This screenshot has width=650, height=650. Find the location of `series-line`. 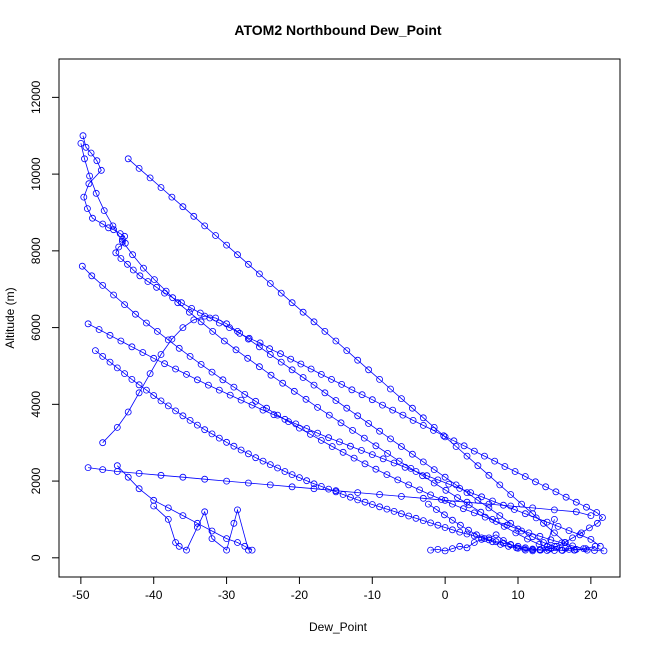

series-line is located at coordinates (185, 508).